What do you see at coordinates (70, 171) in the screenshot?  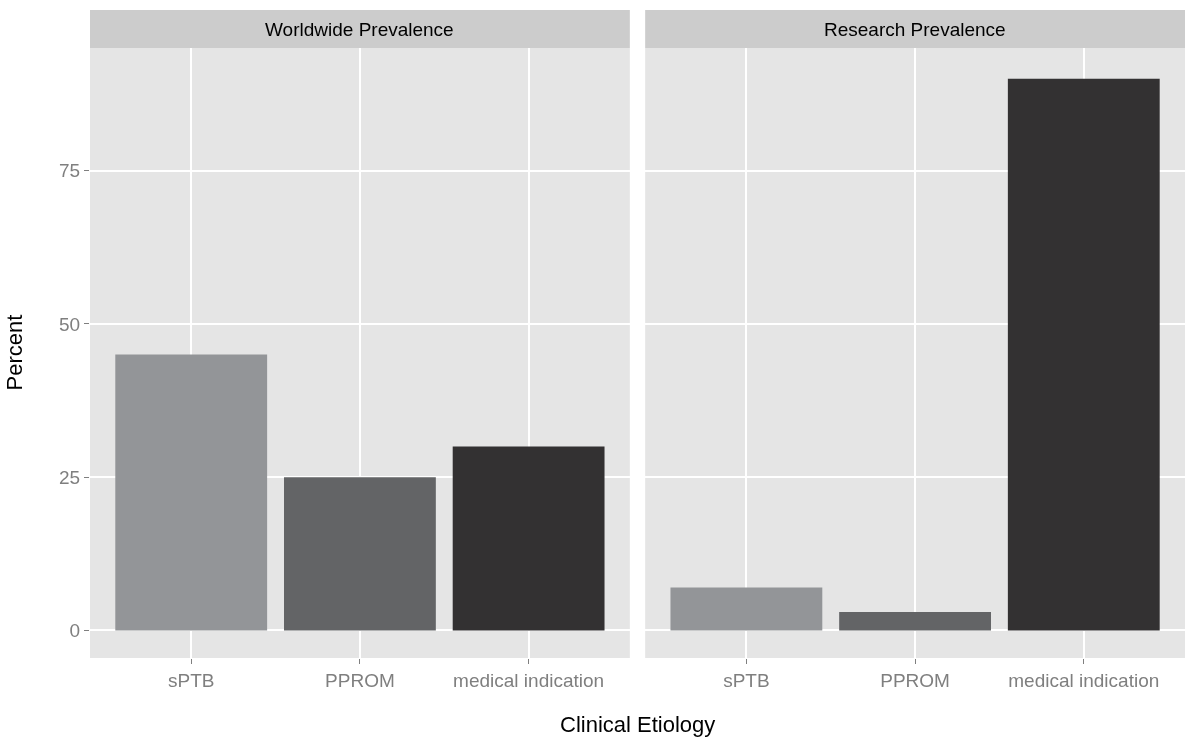 I see `y-tick-label: 75` at bounding box center [70, 171].